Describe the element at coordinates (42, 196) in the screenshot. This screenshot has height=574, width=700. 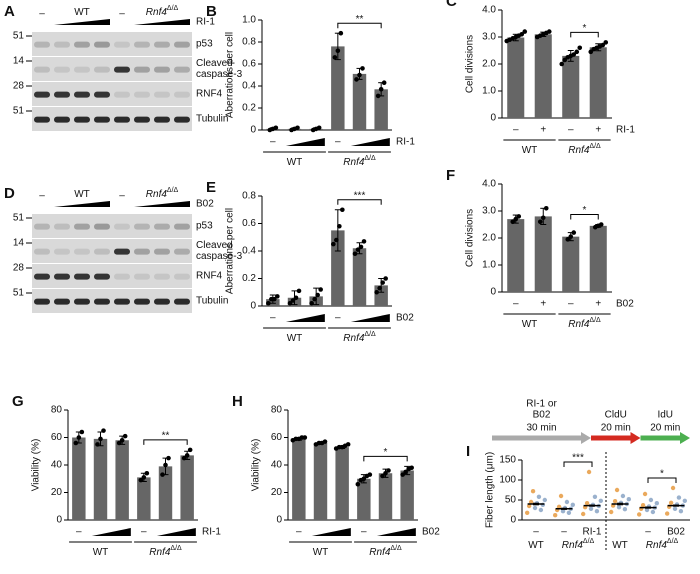
I see `lane-label: –` at that location.